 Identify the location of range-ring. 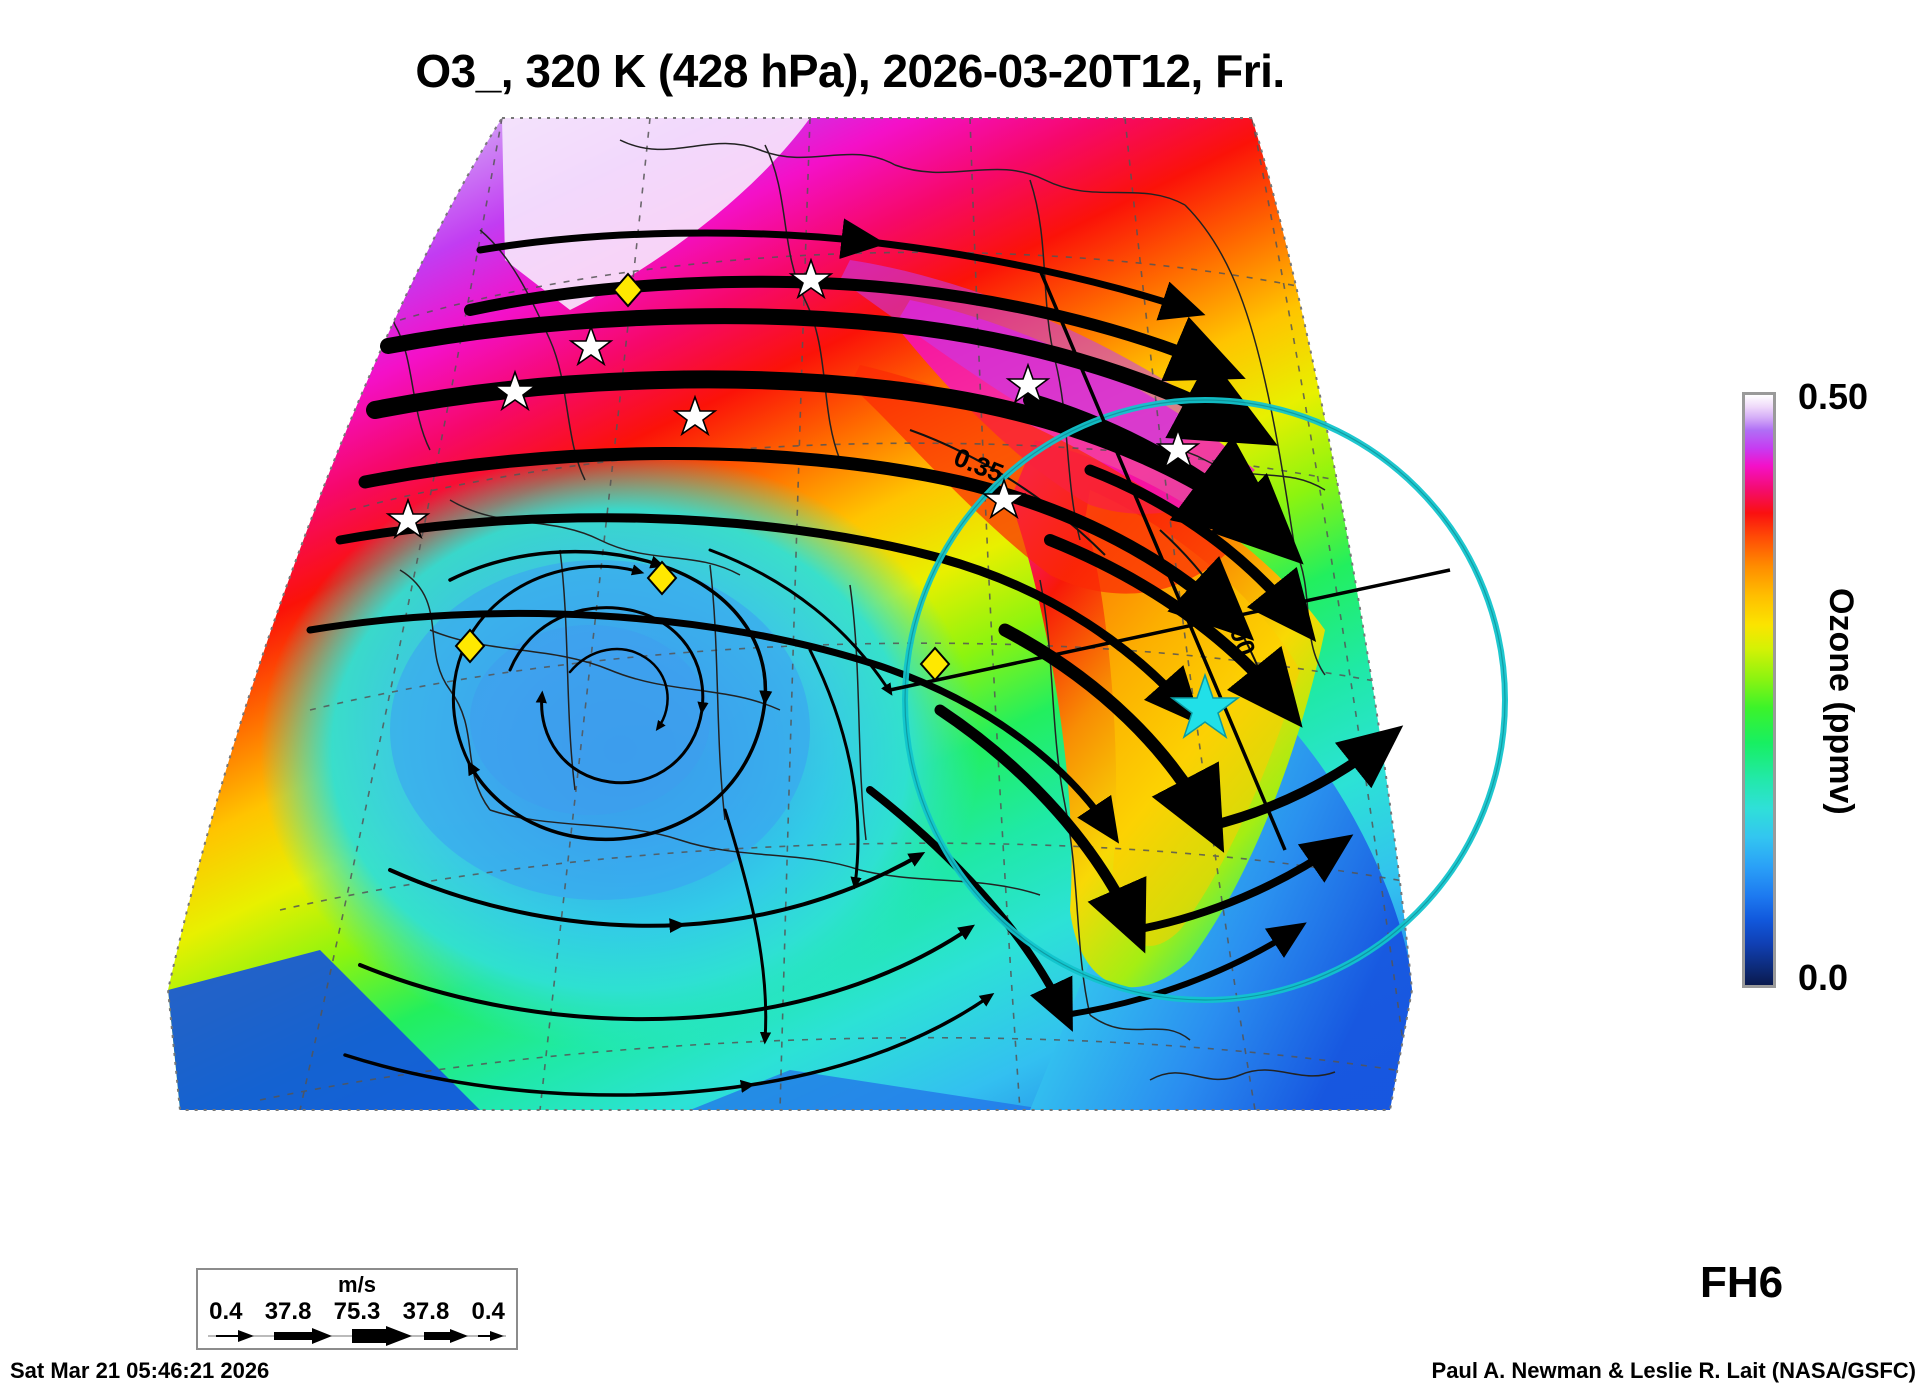
(1205, 700).